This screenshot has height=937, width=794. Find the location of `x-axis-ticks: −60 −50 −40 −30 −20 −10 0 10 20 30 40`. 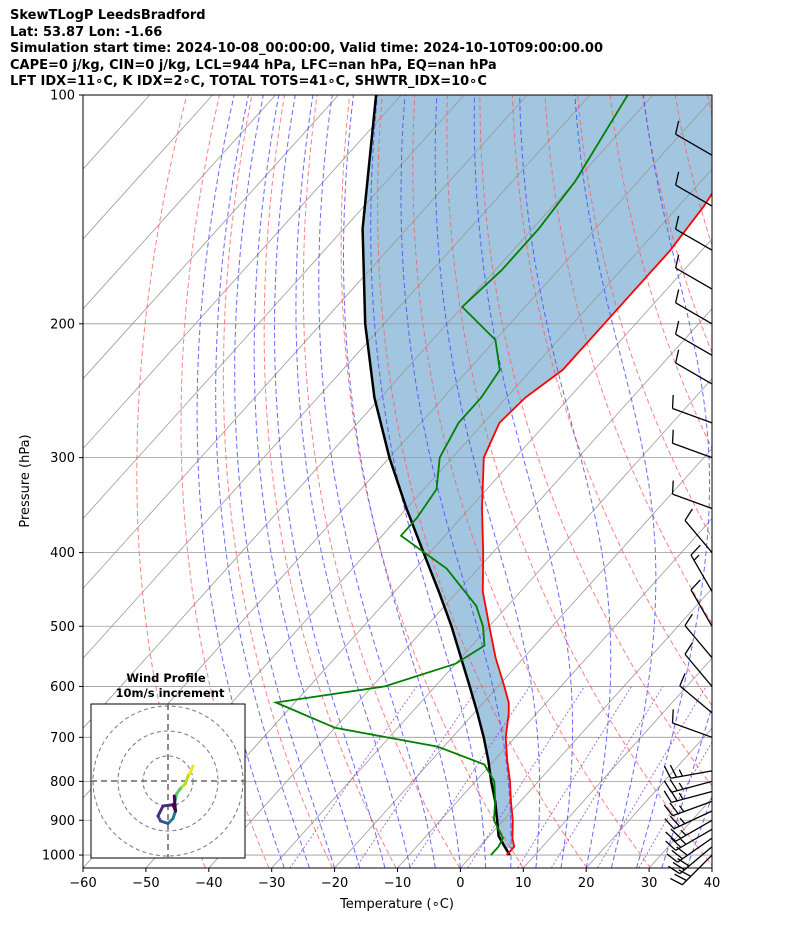

x-axis-ticks: −60 −50 −40 −30 −20 −10 0 10 20 30 40 is located at coordinates (394, 879).